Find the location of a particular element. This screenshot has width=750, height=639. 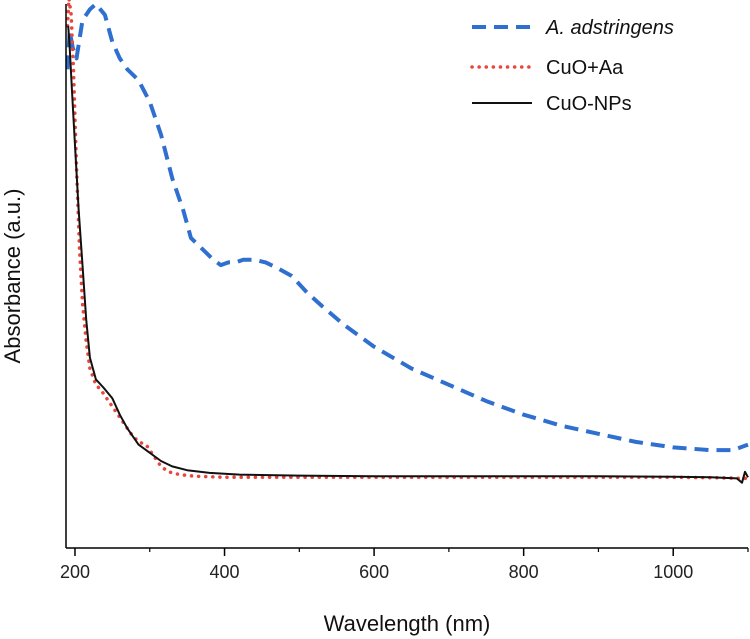

x-tick-label: 600 is located at coordinates (374, 572).